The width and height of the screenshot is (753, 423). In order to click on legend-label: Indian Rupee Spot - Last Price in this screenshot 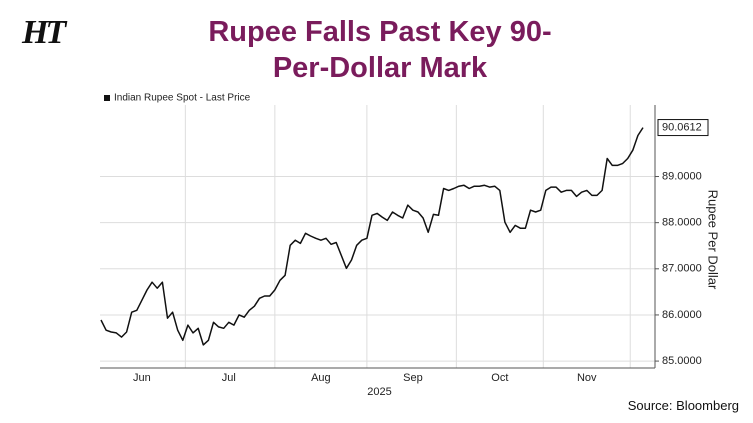, I will do `click(182, 98)`.